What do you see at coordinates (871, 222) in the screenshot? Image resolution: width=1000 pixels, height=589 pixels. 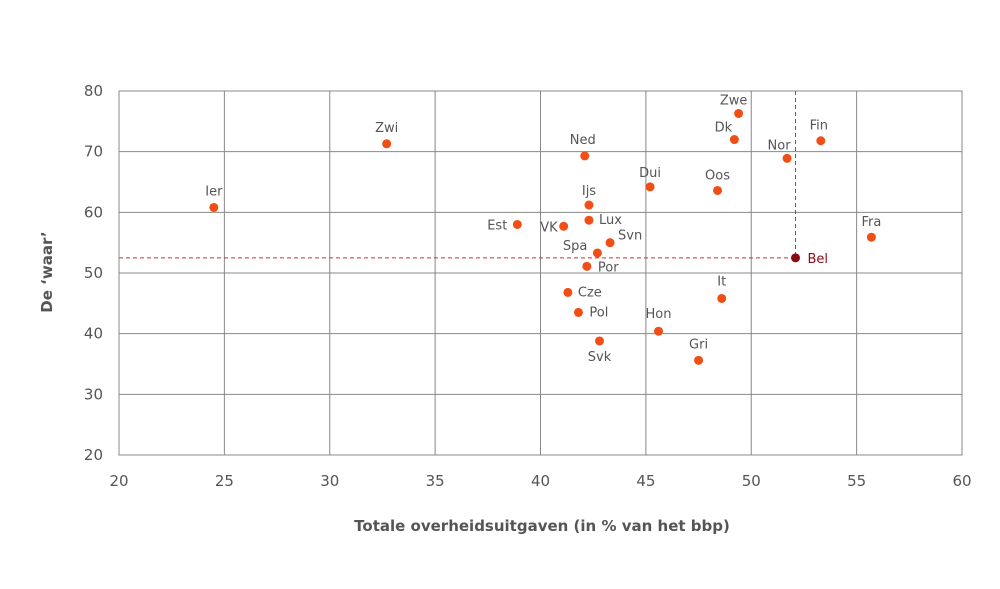 I see `data-label-fra: Fra` at bounding box center [871, 222].